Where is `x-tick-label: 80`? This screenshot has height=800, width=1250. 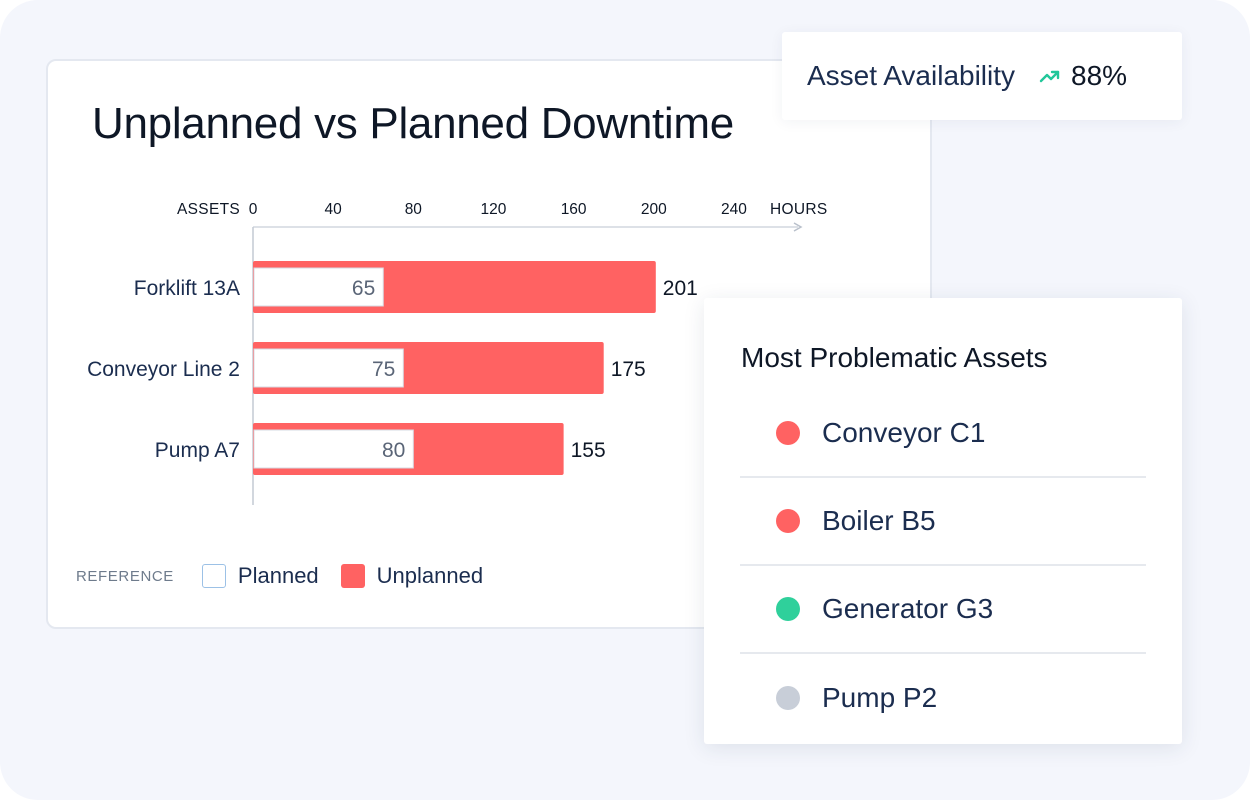
x-tick-label: 80 is located at coordinates (414, 209).